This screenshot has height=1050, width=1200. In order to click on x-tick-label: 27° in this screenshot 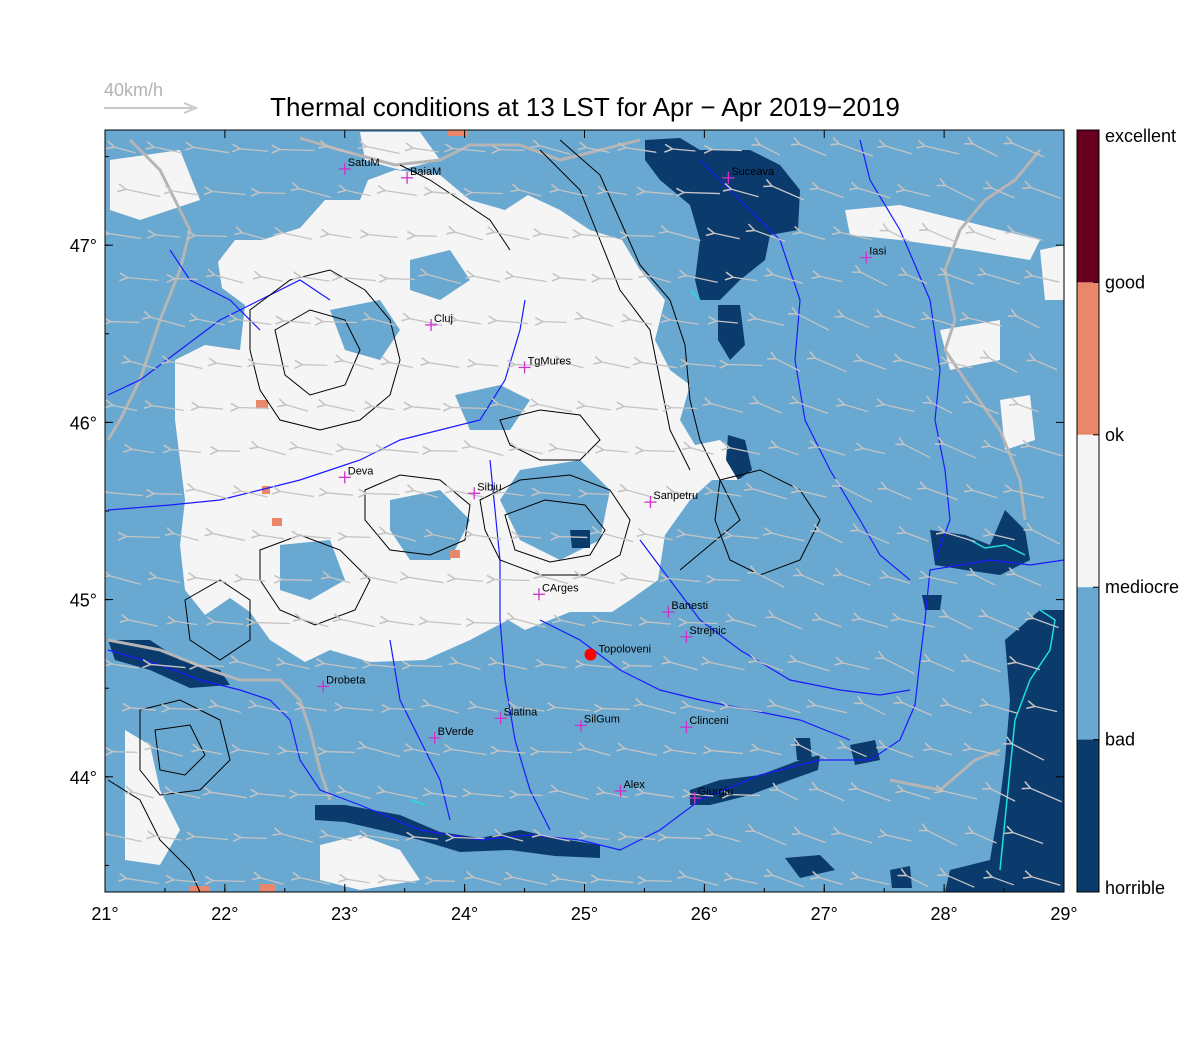, I will do `click(824, 914)`.